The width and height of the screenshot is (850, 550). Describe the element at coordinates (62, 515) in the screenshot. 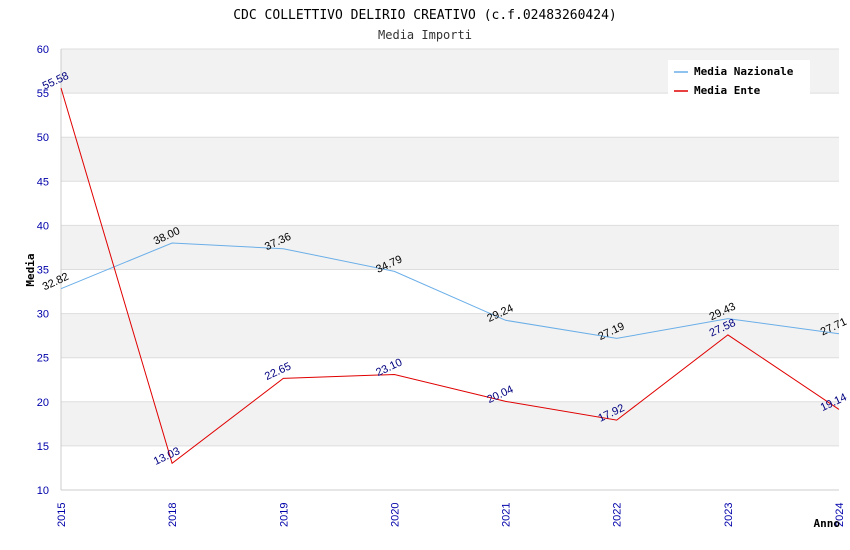

I see `x-tick-label: 2015` at that location.